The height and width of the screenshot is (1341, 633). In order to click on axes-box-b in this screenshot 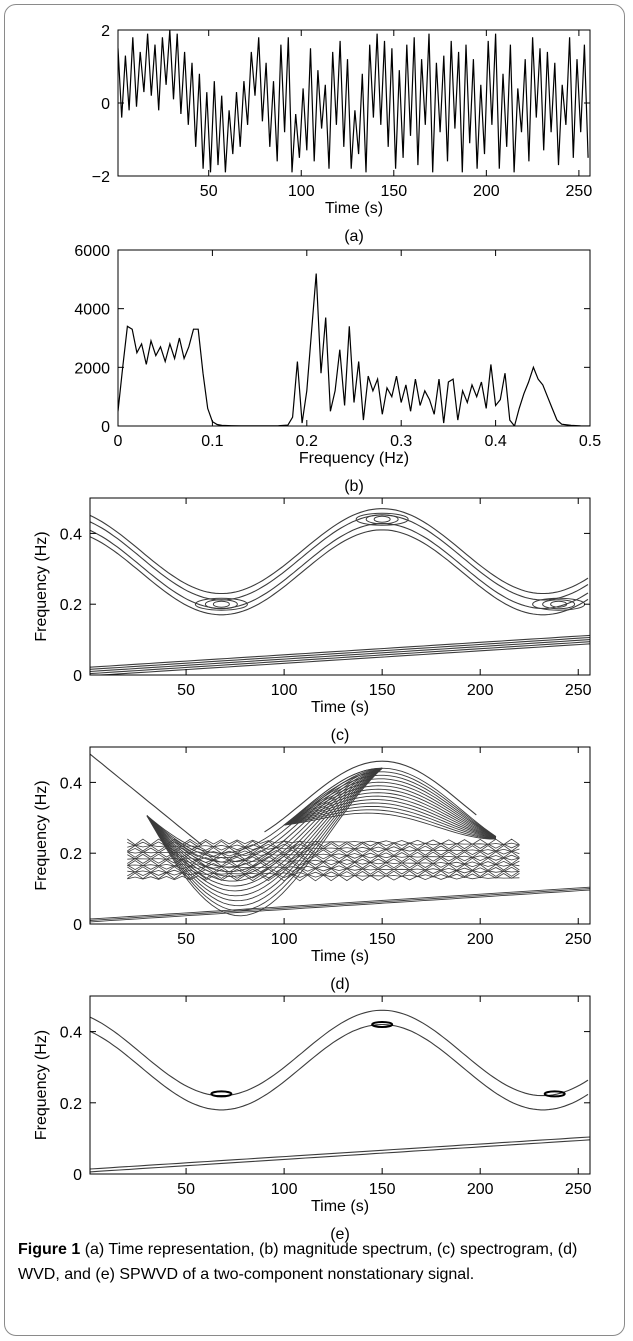, I will do `click(354, 338)`.